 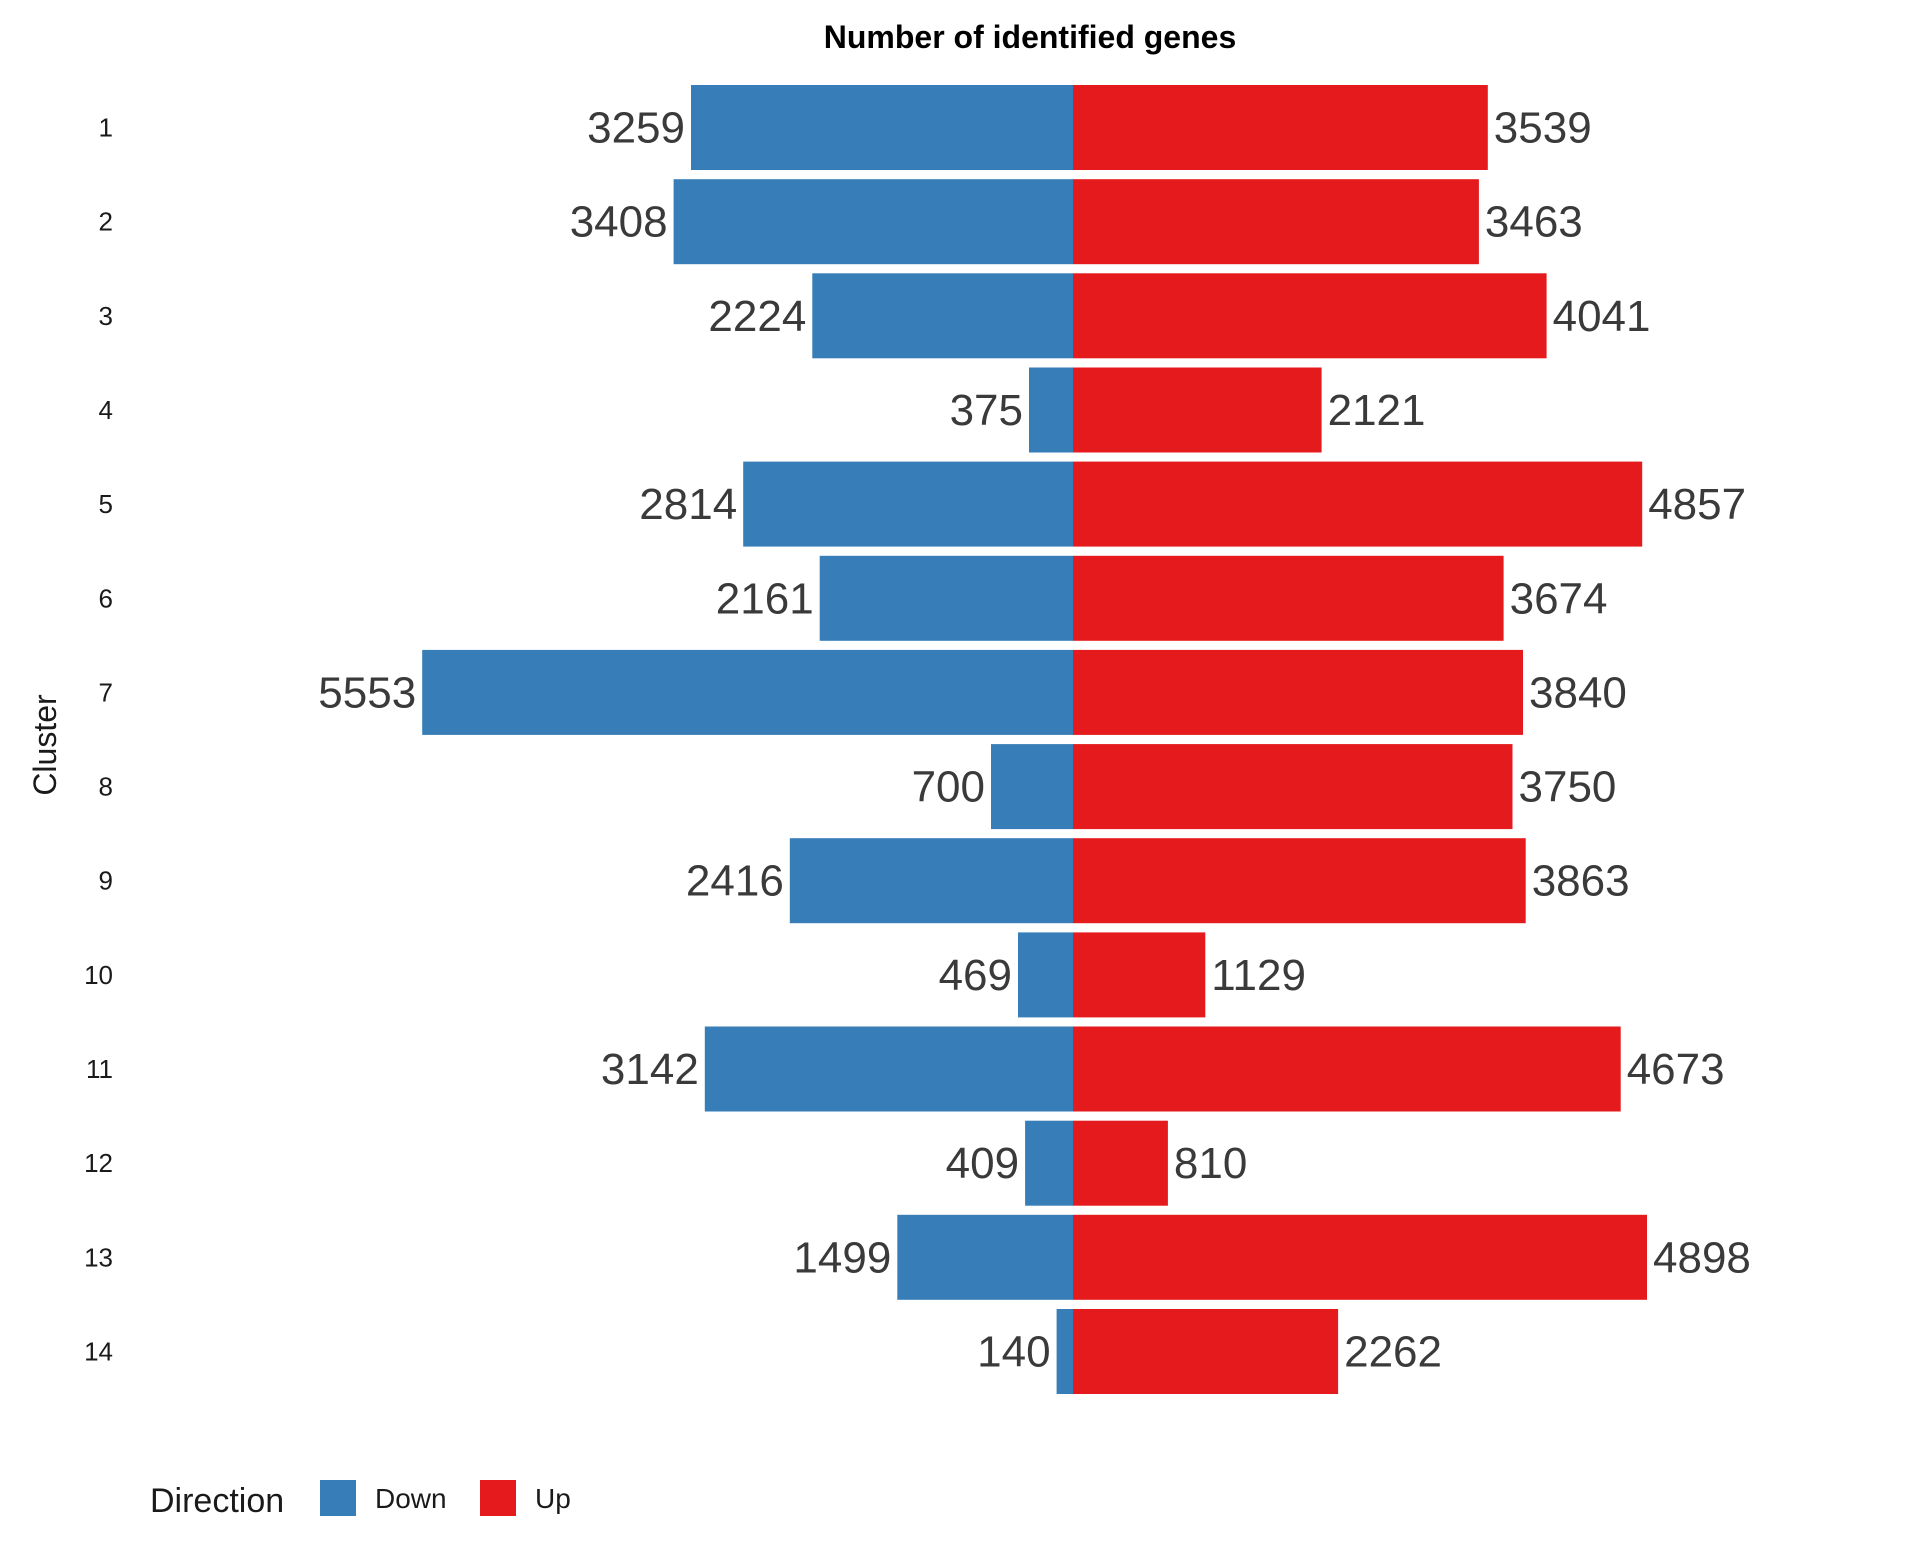 I want to click on bar-label-down-cluster-3: 2224, so click(x=757, y=316).